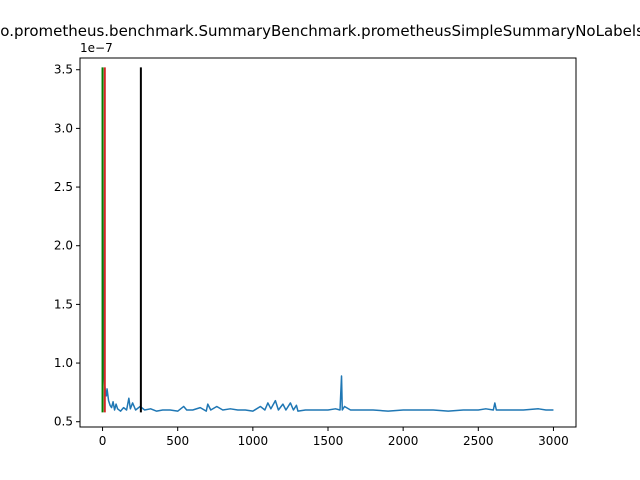  Describe the element at coordinates (103, 441) in the screenshot. I see `x-tick-label: 0` at that location.